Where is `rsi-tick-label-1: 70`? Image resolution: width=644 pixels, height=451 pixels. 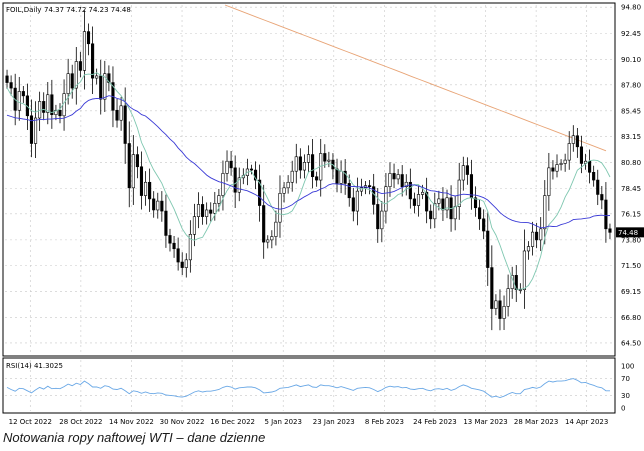 rsi-tick-label-1: 70 is located at coordinates (625, 379).